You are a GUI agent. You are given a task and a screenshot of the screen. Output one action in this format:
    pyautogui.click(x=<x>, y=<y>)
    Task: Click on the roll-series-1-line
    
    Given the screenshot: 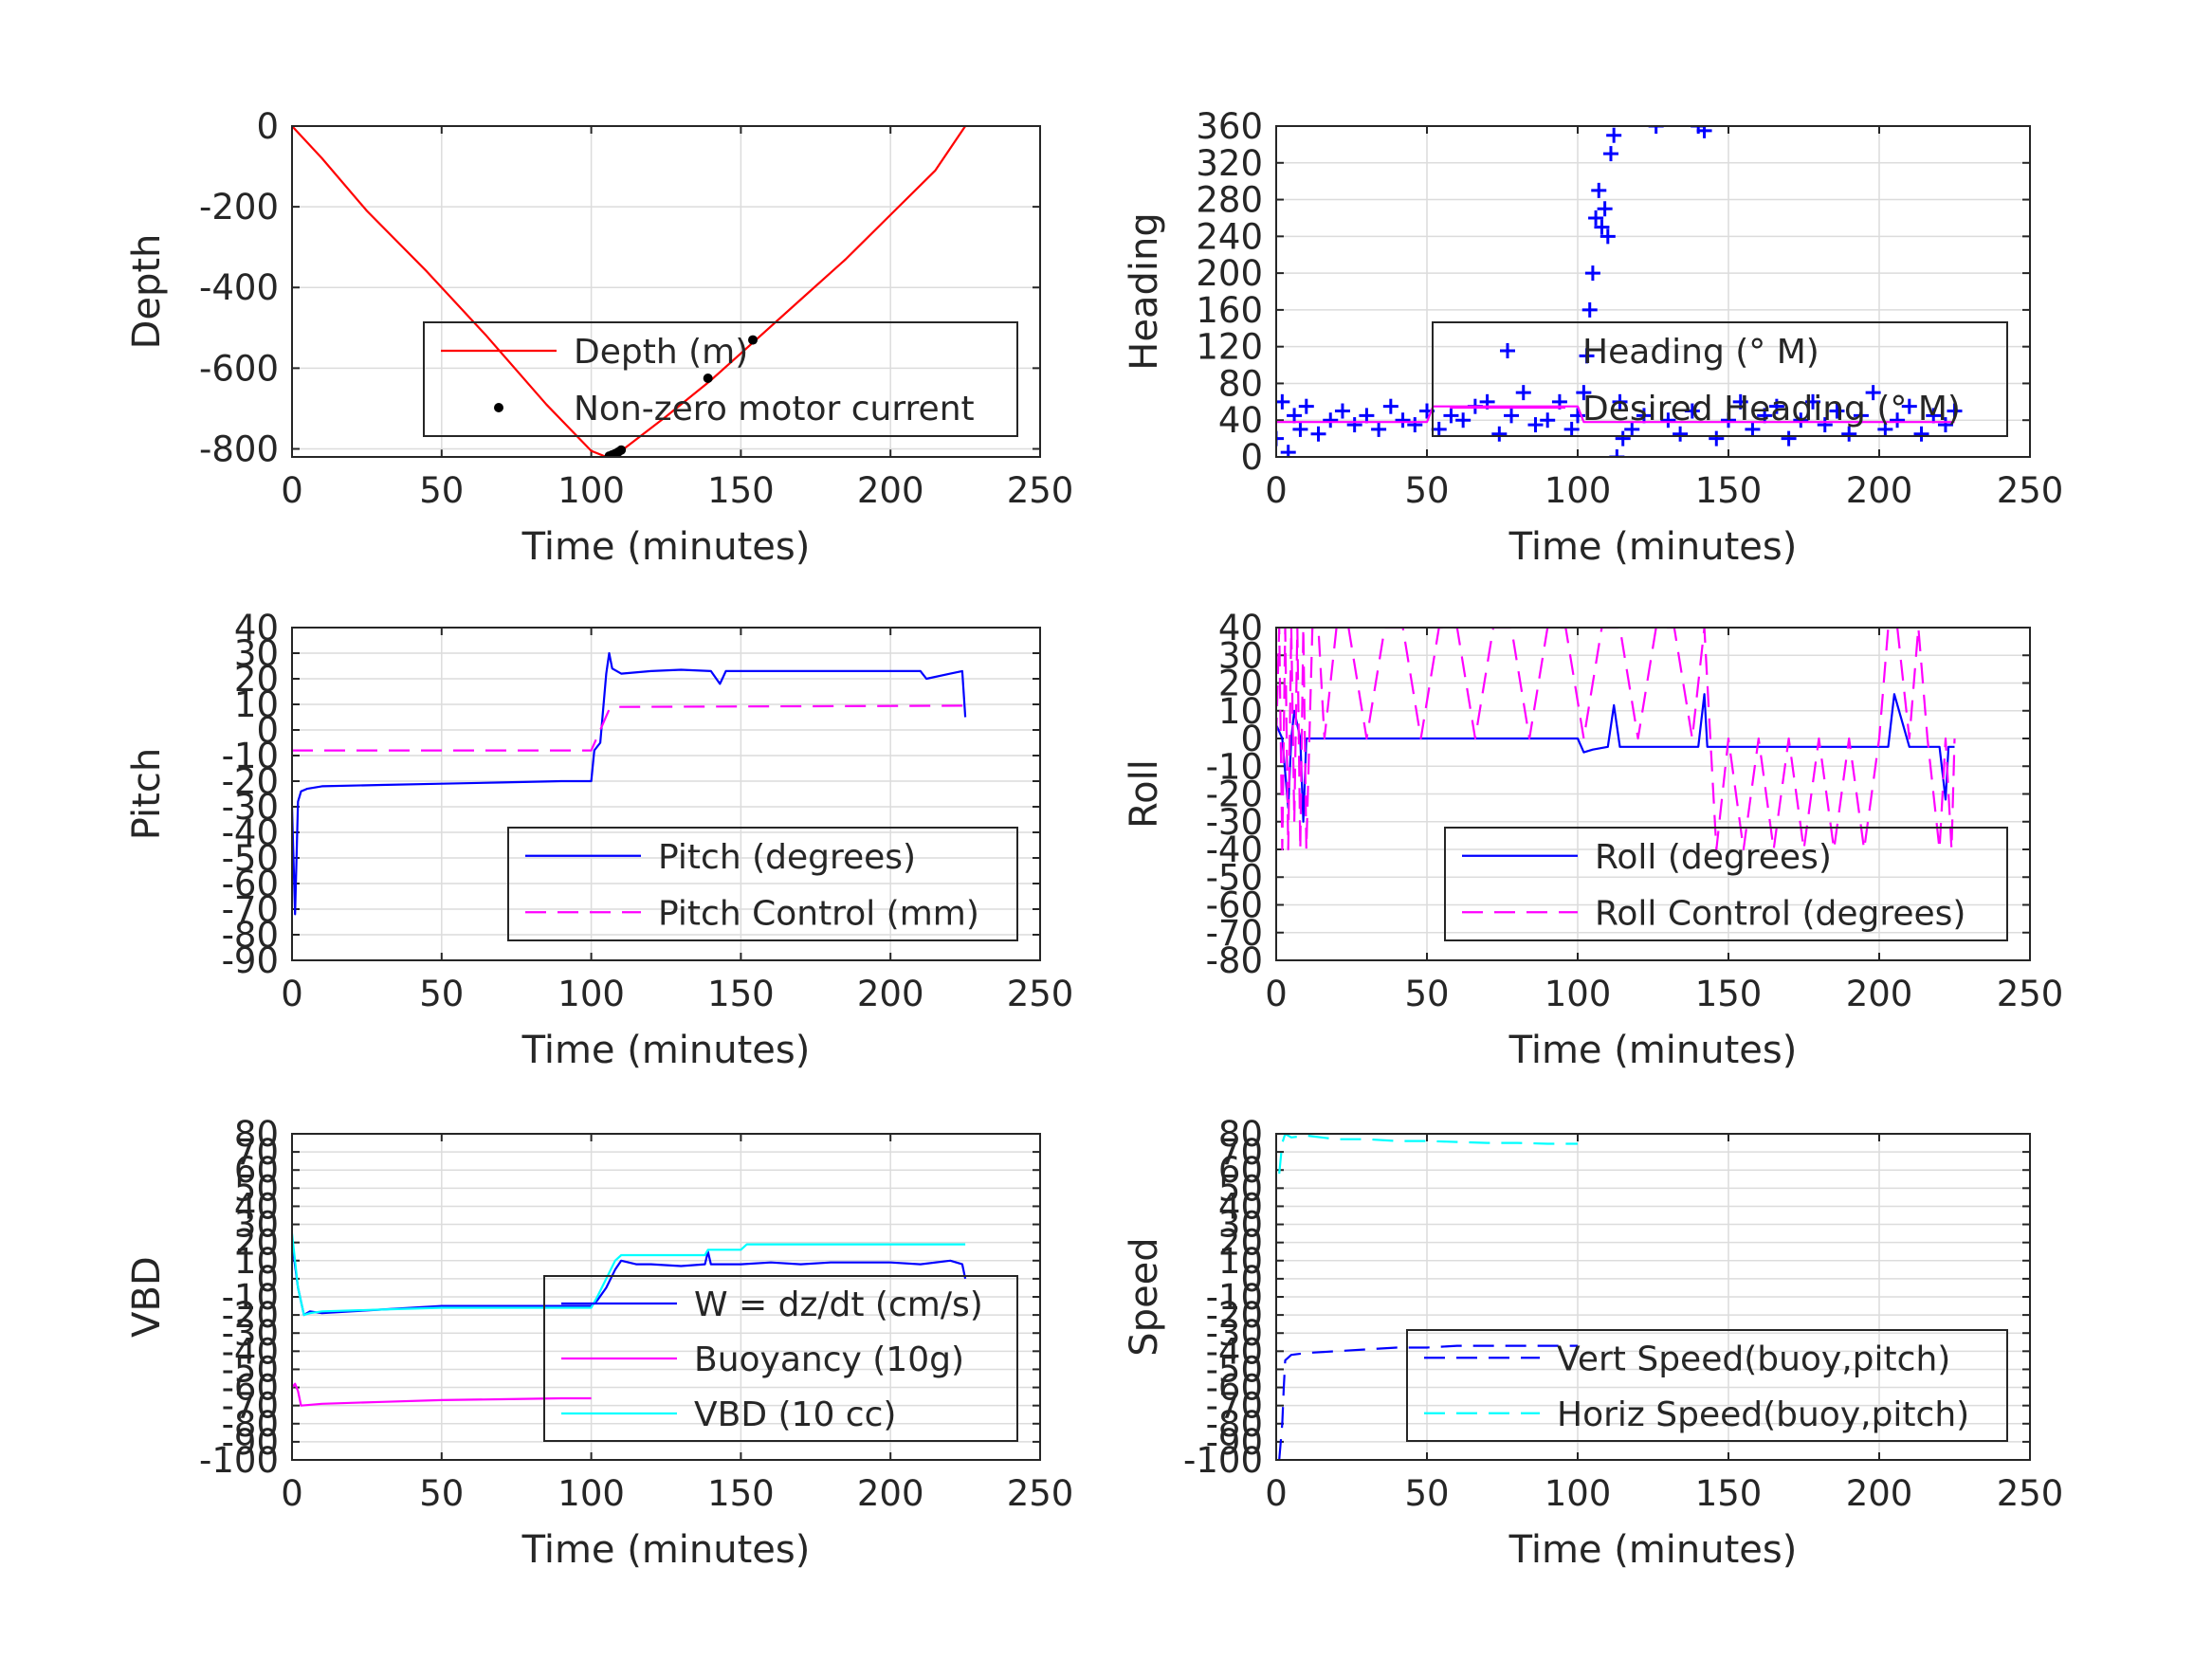 What is the action you would take?
    pyautogui.click(x=1616, y=739)
    